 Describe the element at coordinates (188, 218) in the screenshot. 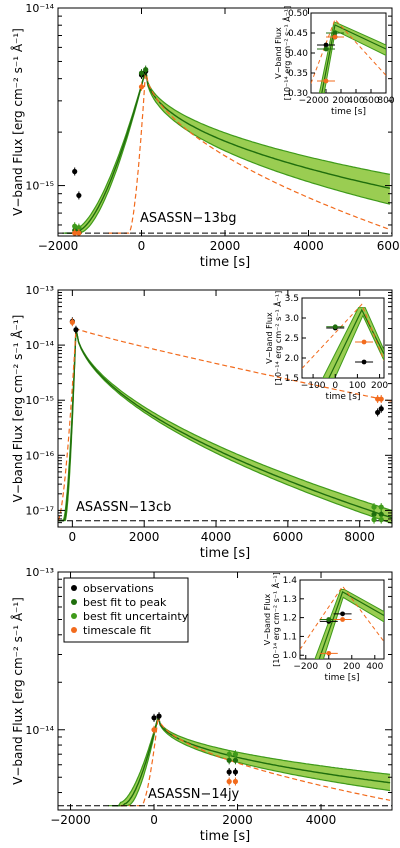

I see `object-name-label: ASASSN−13bg` at that location.